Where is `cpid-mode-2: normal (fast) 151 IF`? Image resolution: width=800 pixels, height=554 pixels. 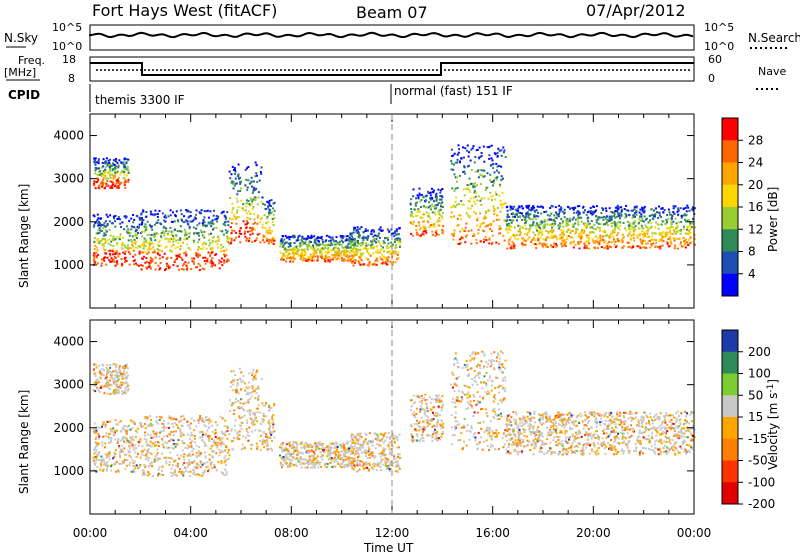 cpid-mode-2: normal (fast) 151 IF is located at coordinates (453, 91).